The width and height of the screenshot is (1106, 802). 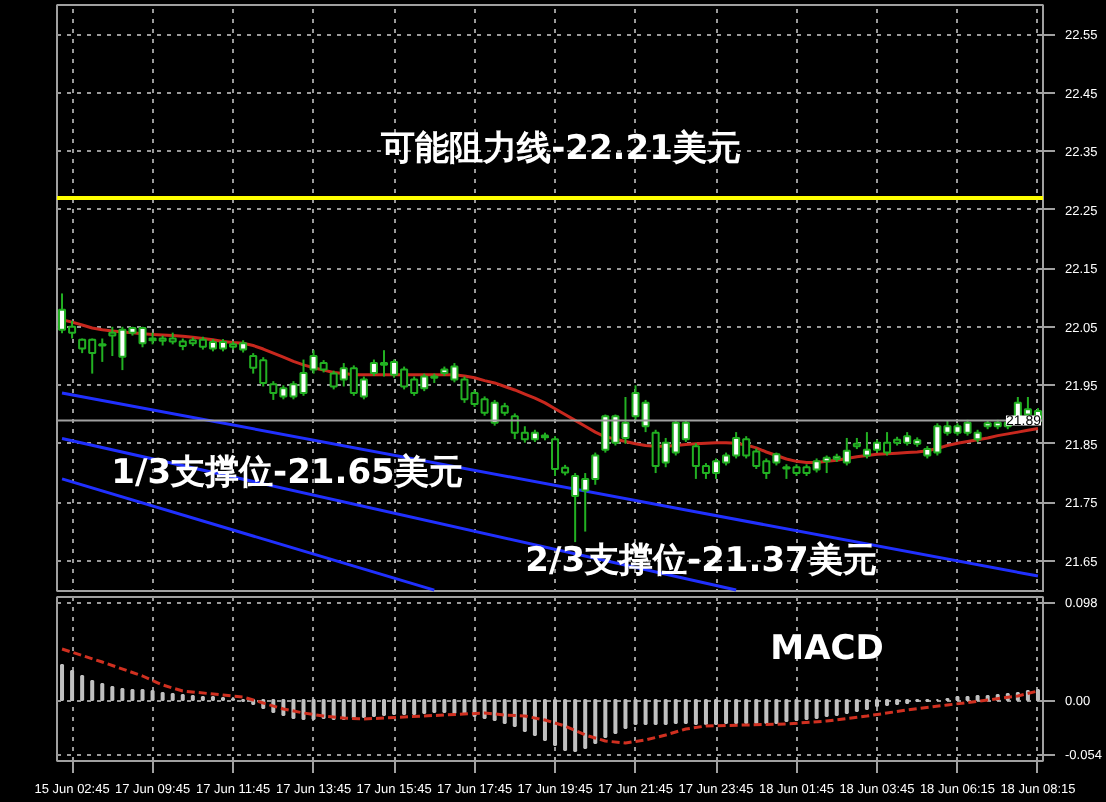 What do you see at coordinates (560, 149) in the screenshot?
I see `ref-line-label: 可能阻力线-22.21美元` at bounding box center [560, 149].